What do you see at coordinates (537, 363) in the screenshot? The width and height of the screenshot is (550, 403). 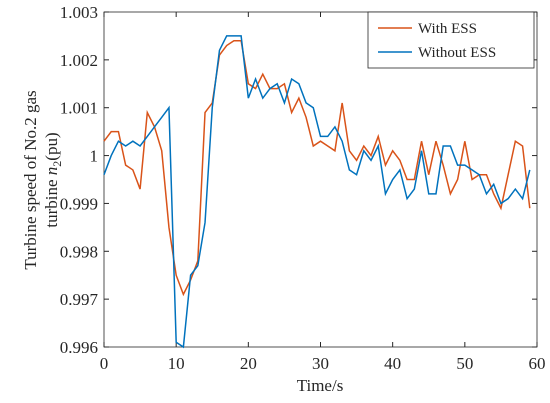 I see `x-tick-label: 60` at bounding box center [537, 363].